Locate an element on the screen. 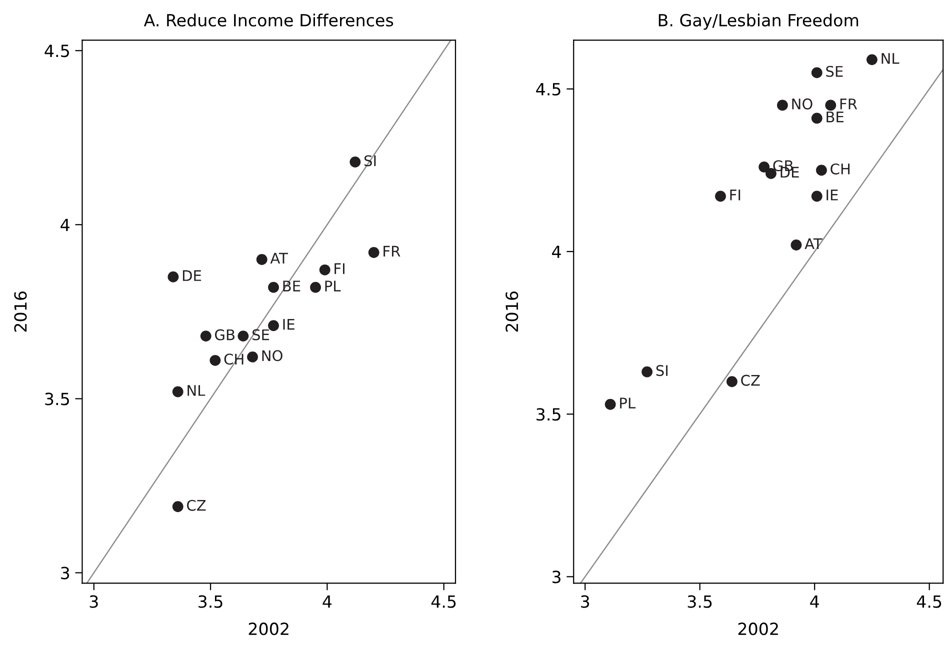  annotation: GB is located at coordinates (224, 334).